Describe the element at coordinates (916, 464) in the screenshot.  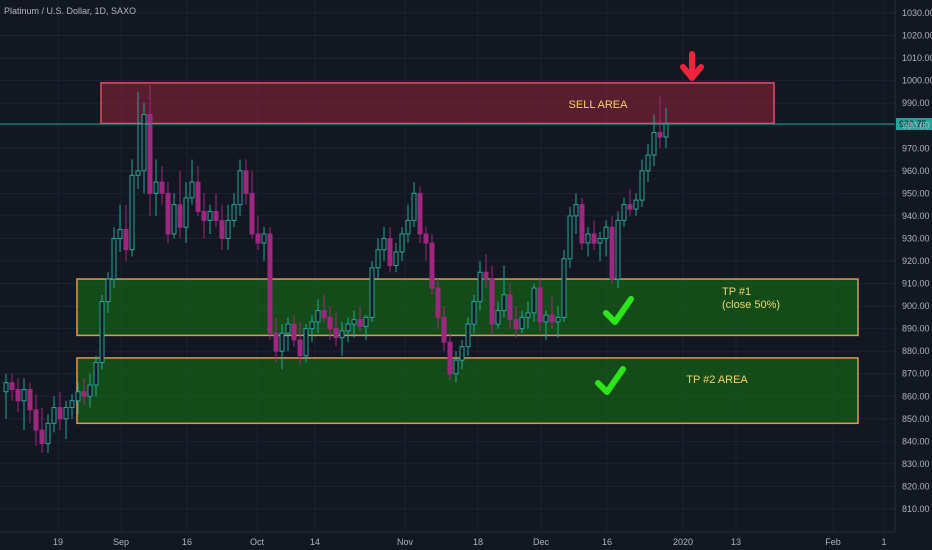
I see `y-tick-label: 830.00` at that location.